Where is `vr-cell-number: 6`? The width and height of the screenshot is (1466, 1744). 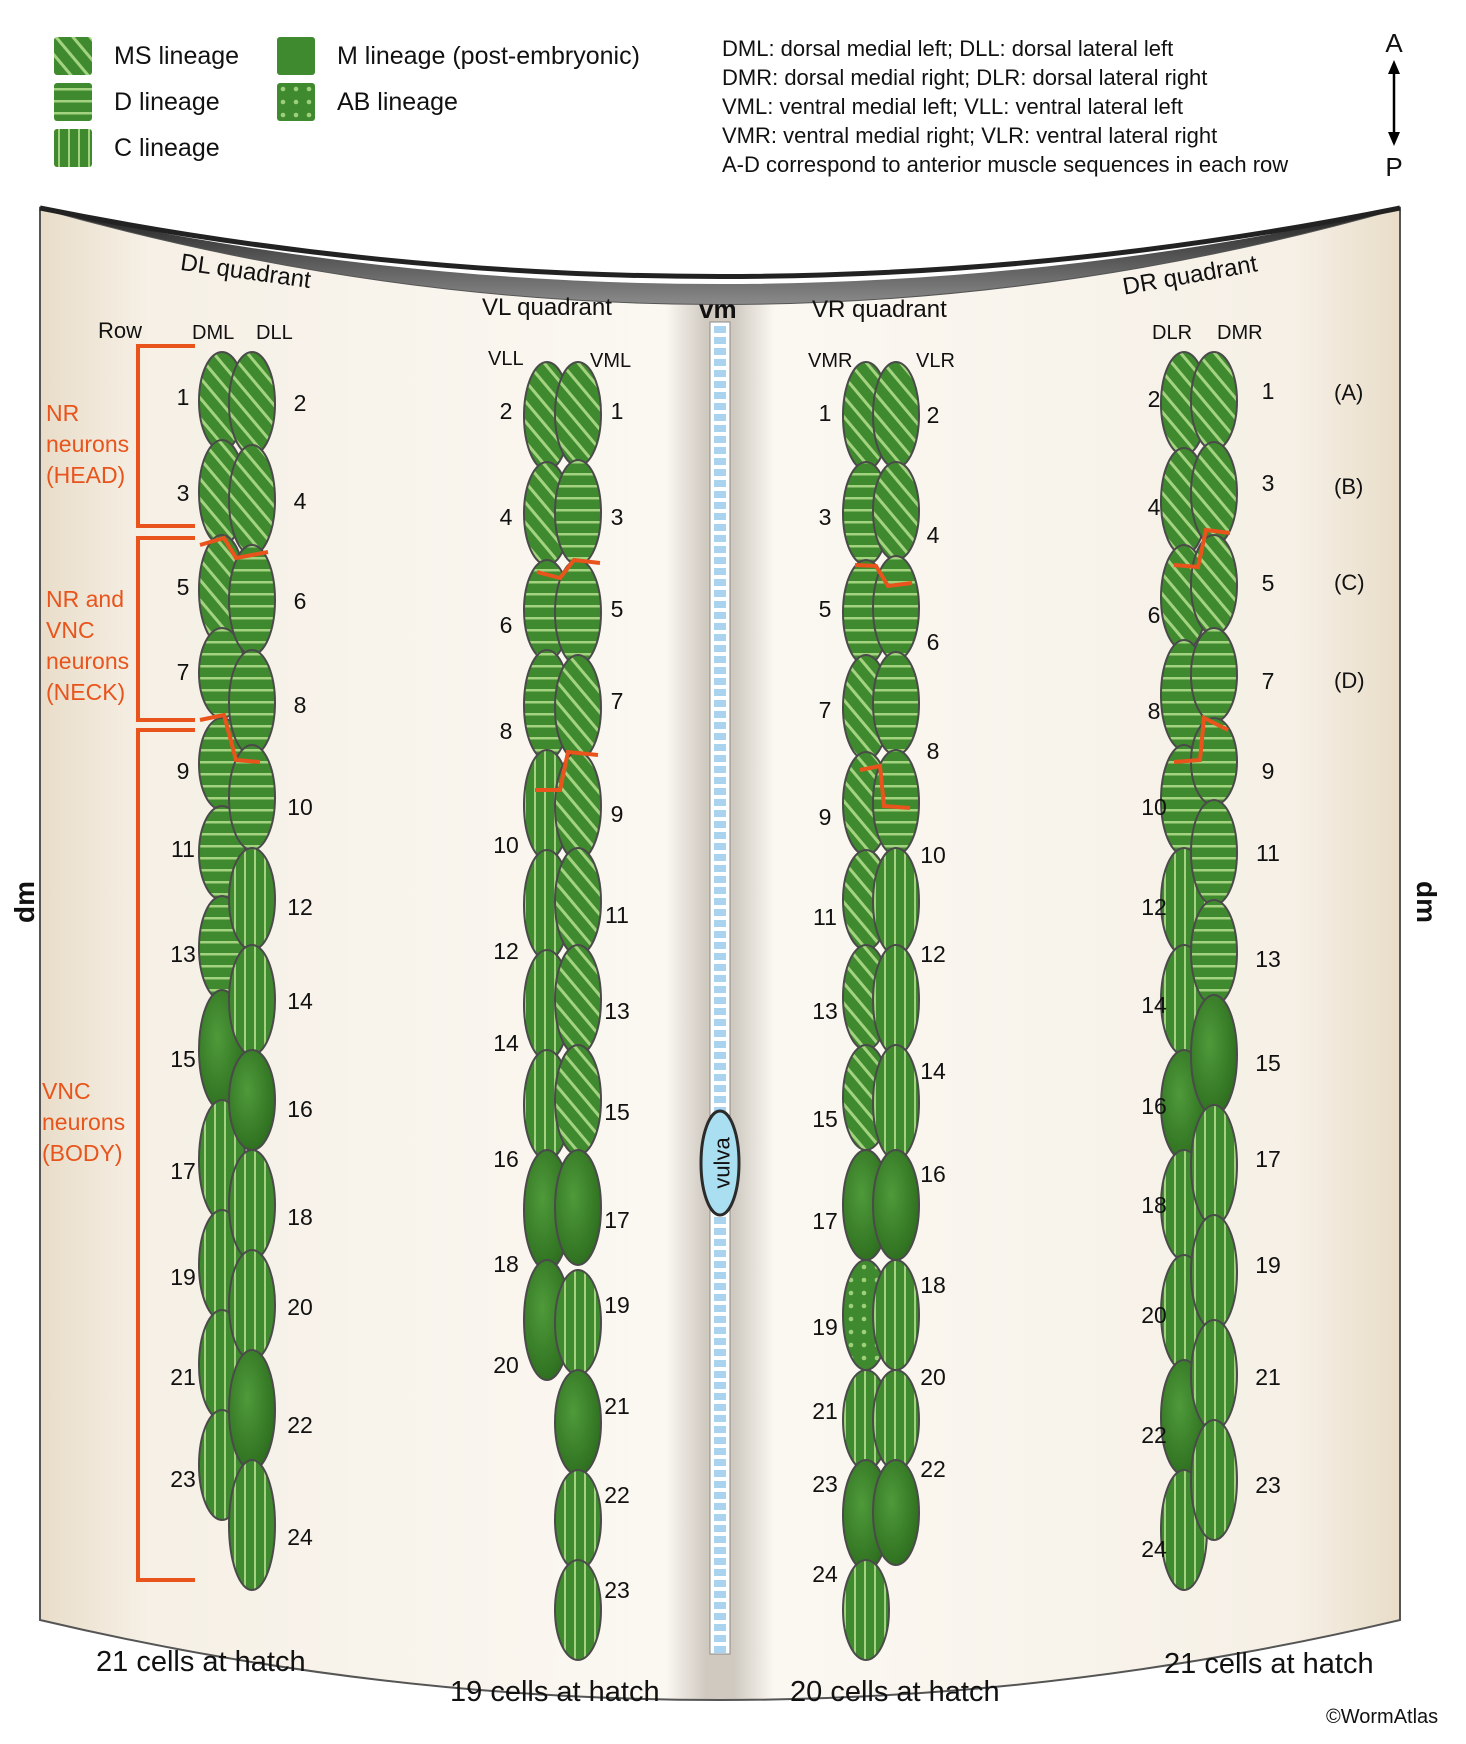
vr-cell-number: 6 is located at coordinates (933, 642).